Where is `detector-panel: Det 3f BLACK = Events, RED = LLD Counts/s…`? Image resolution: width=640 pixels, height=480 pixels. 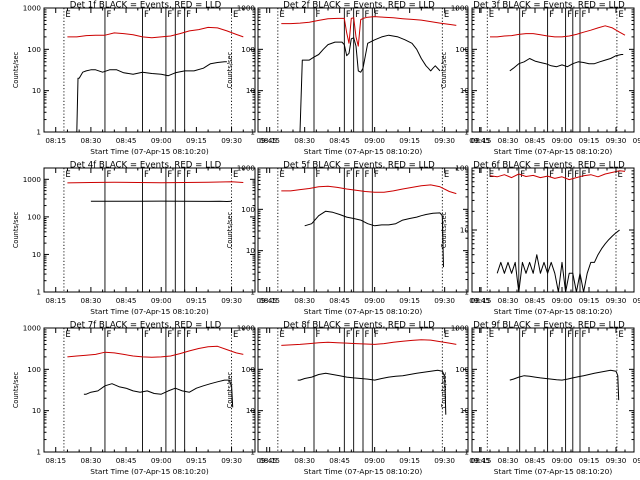 detector-panel: Det 3f BLACK = Events, RED = LLD Counts/s… is located at coordinates (540, 79).